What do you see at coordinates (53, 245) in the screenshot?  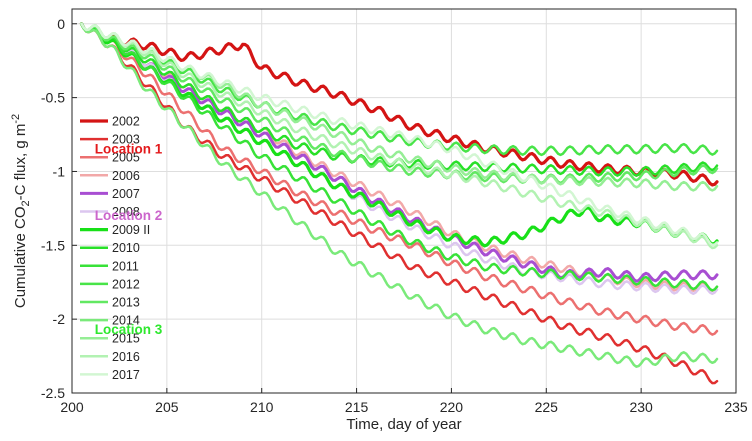 I see `y-tick-label: -1.5` at bounding box center [53, 245].